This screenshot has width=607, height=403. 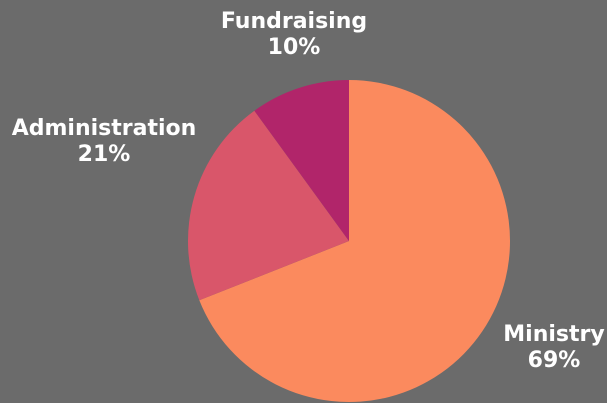 I want to click on label-administration: Administration 21%, so click(x=104, y=142).